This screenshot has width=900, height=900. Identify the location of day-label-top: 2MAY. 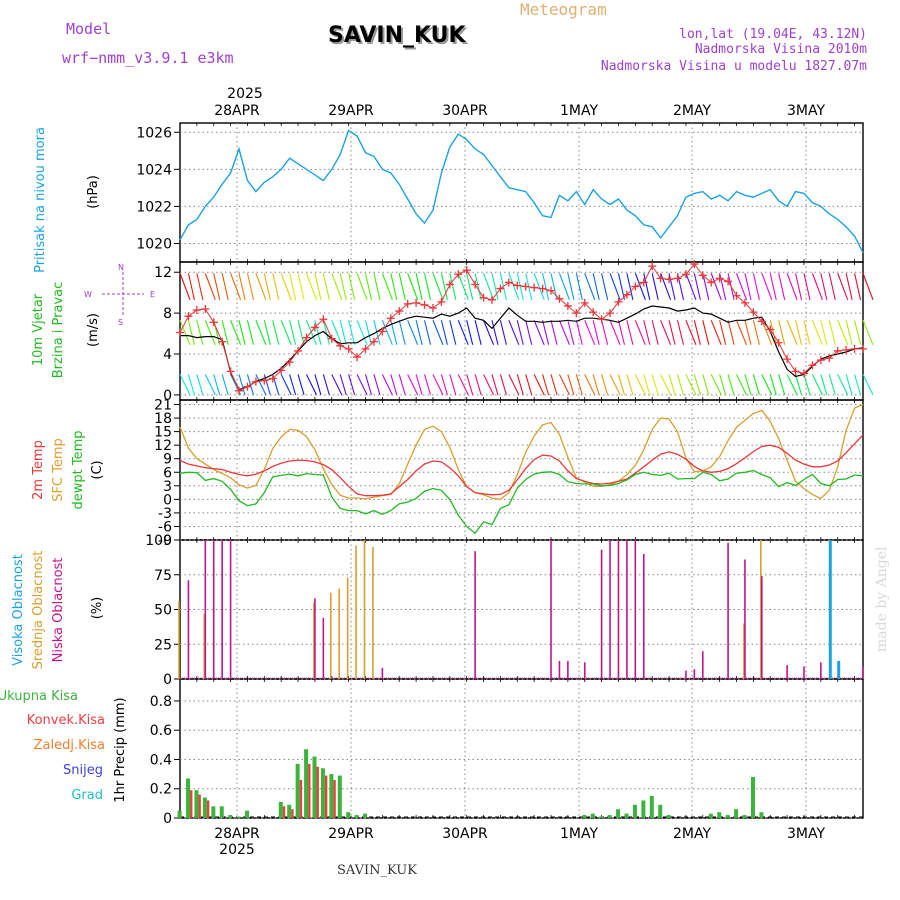
(692, 111).